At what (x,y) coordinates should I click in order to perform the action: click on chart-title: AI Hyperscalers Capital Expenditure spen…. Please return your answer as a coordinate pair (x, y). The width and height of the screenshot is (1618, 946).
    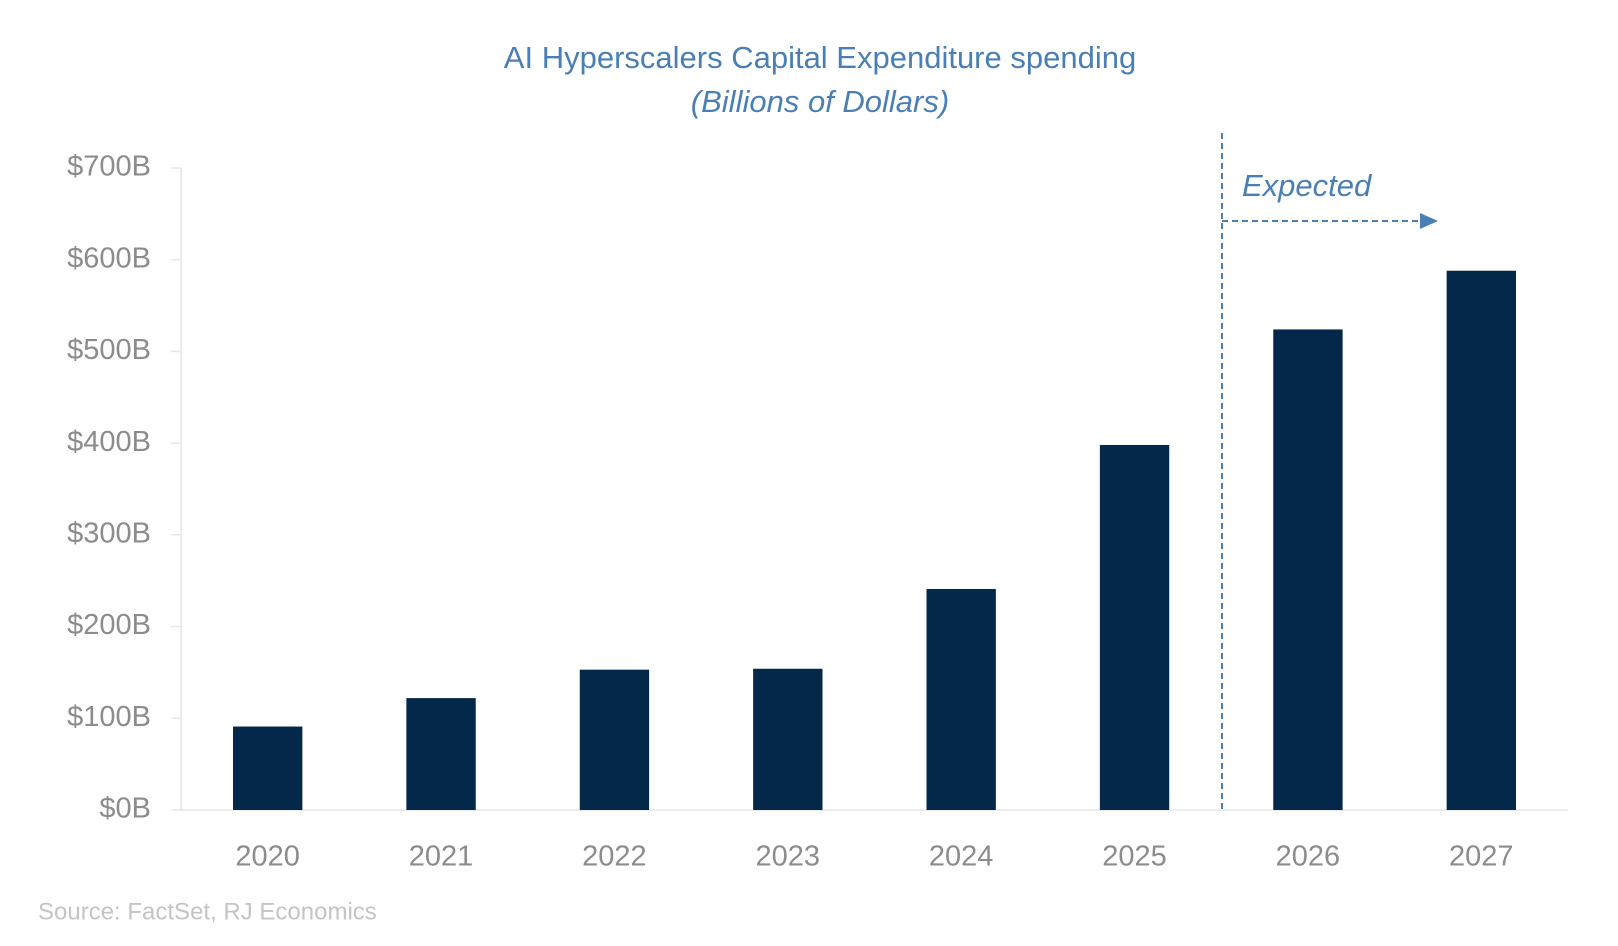
    Looking at the image, I should click on (820, 57).